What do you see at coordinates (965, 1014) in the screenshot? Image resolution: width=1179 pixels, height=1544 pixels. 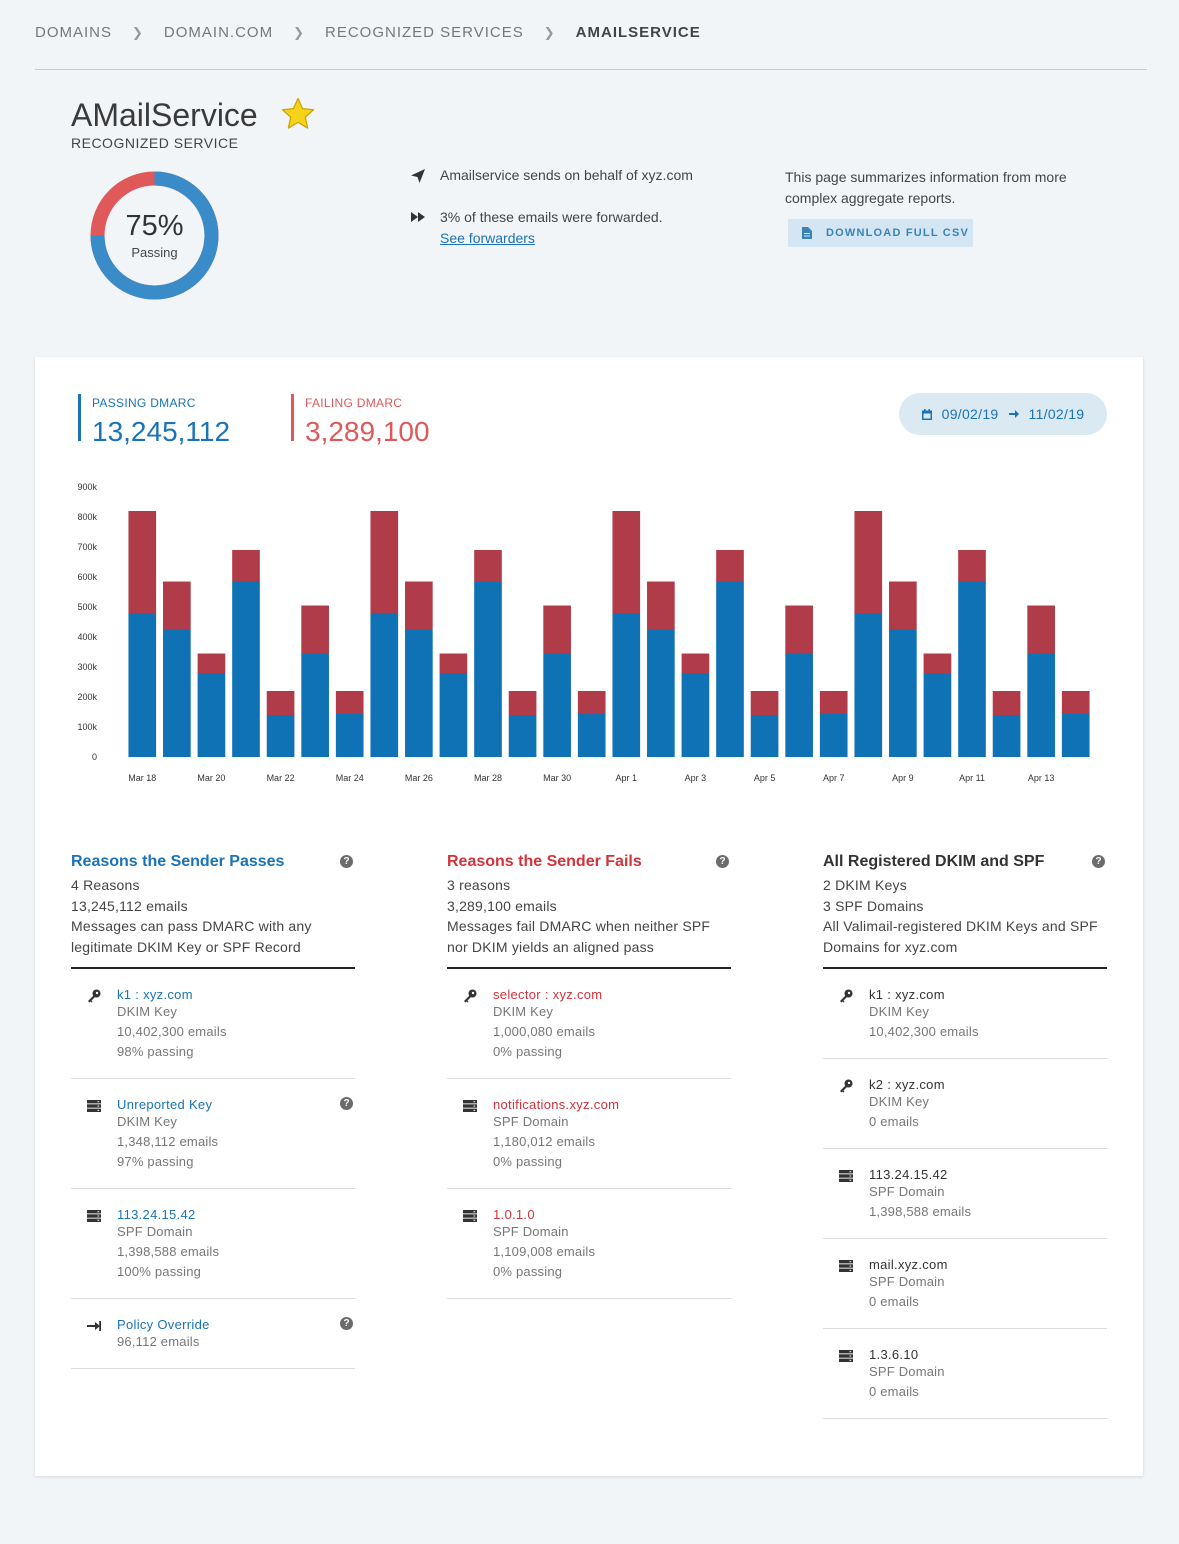 I see `list-item: k1 : xyz.com DKIM Key 10,402,300 emails` at bounding box center [965, 1014].